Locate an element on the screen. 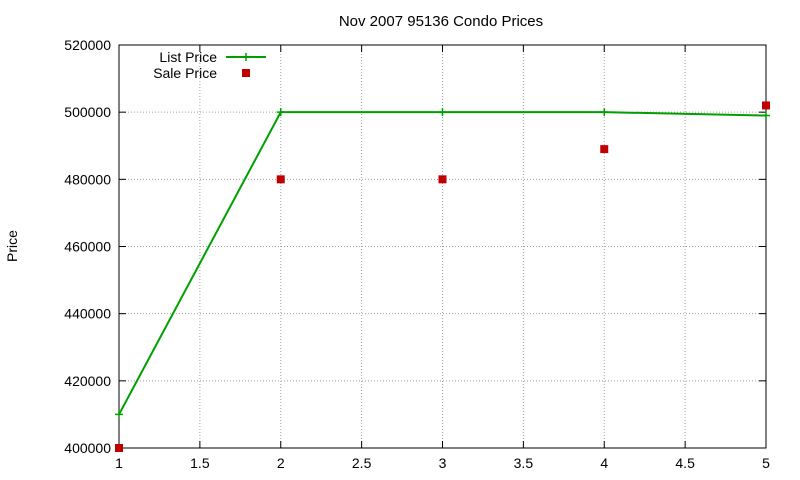  y-tick-label: 420000 is located at coordinates (87, 381).